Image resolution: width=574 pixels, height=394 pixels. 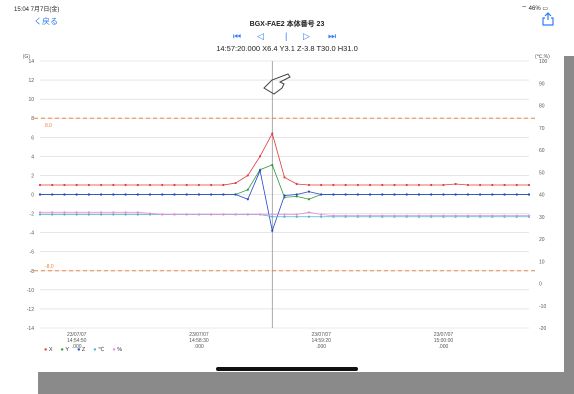 What do you see at coordinates (51, 350) in the screenshot?
I see `legend-label: X` at bounding box center [51, 350].